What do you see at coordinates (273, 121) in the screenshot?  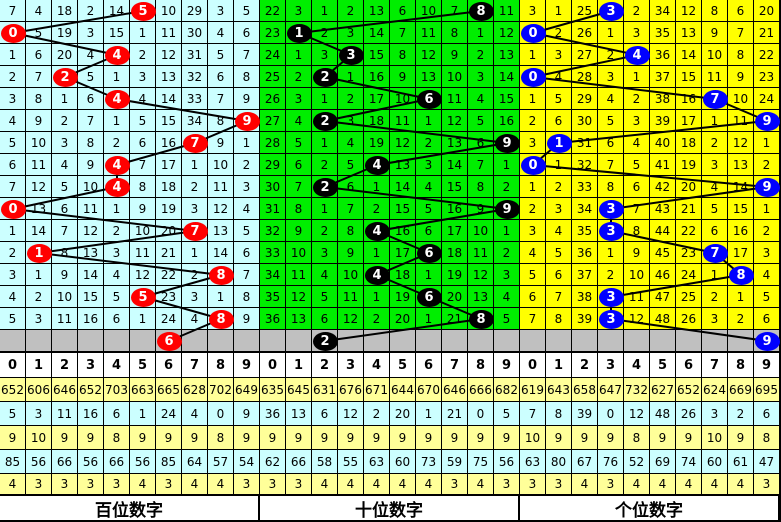 I see `grid-cell: 27` at bounding box center [273, 121].